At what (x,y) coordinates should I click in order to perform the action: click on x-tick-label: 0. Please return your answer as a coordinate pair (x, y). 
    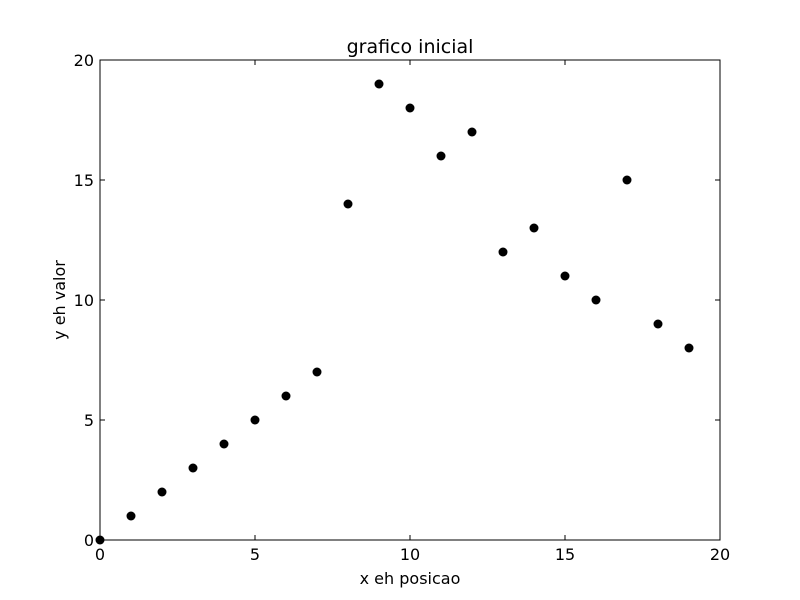
    Looking at the image, I should click on (100, 554).